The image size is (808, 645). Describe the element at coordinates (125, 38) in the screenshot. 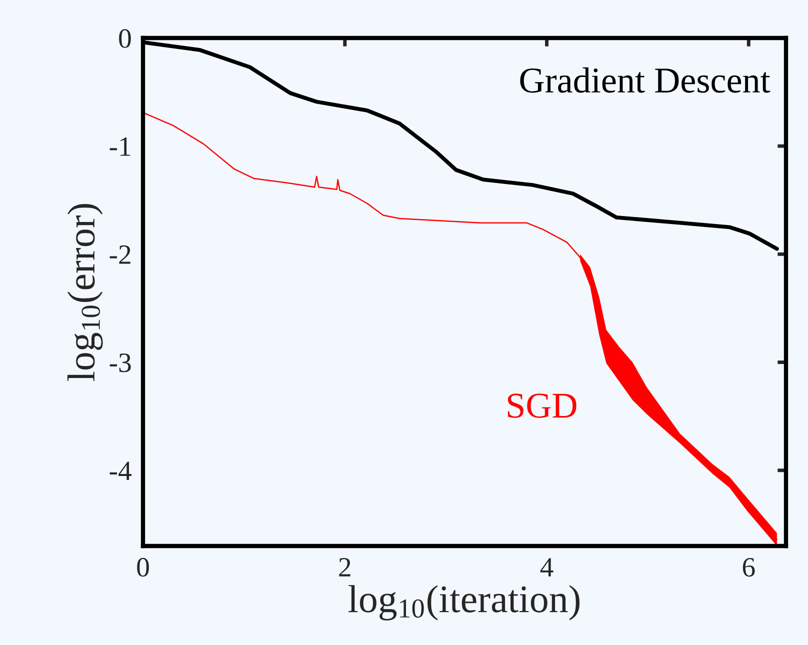

I see `y-tick-label: 0` at that location.